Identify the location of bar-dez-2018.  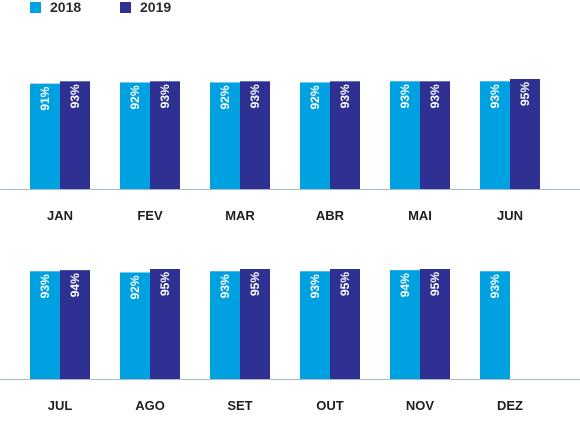
(495, 325).